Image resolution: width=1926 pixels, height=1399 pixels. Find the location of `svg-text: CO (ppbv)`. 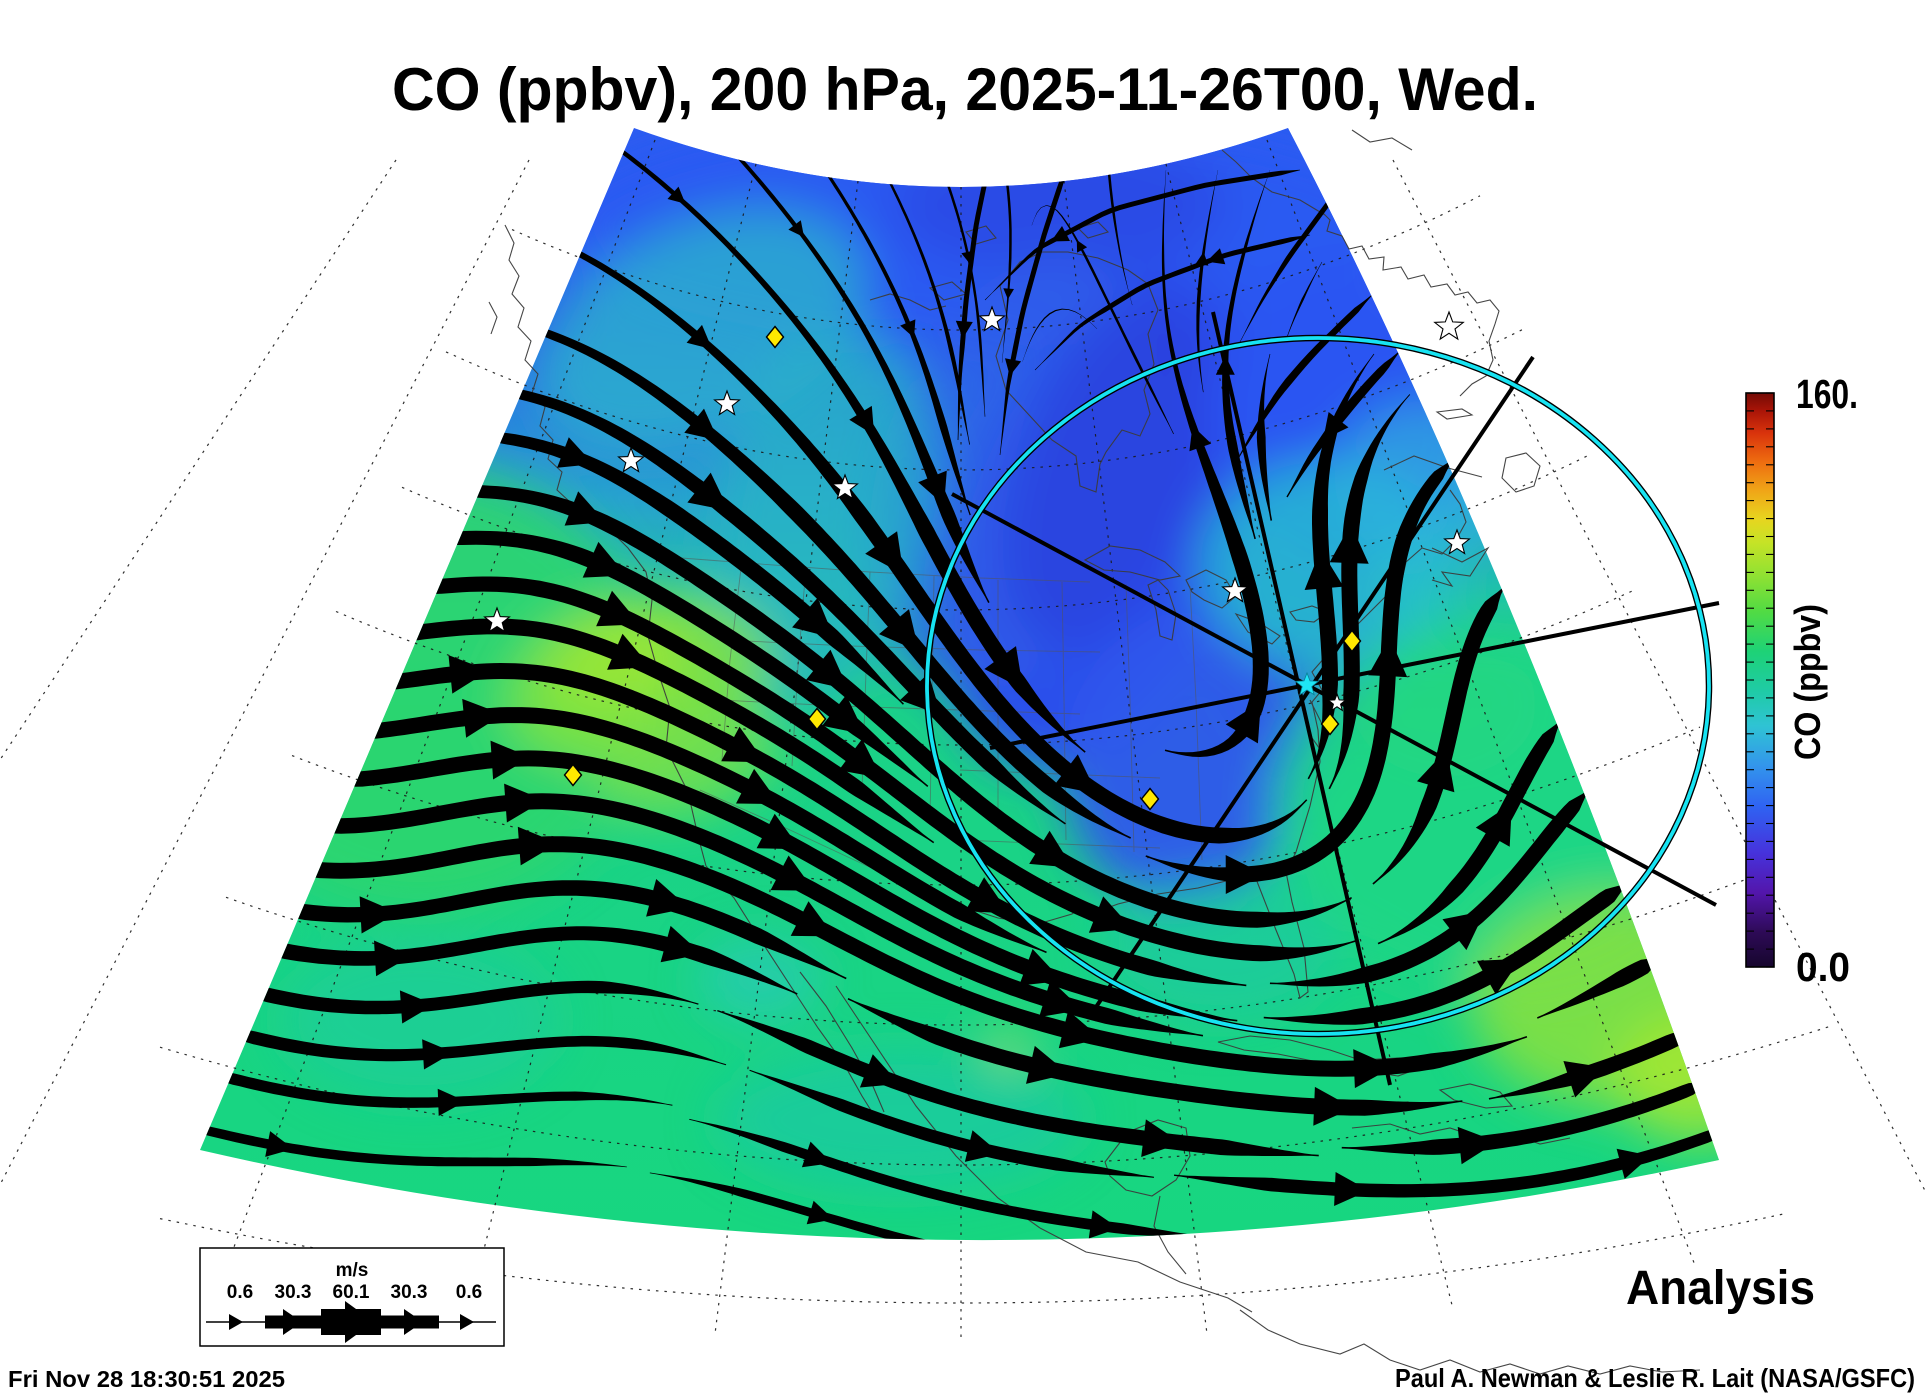

svg-text: CO (ppbv) is located at coordinates (1807, 682).